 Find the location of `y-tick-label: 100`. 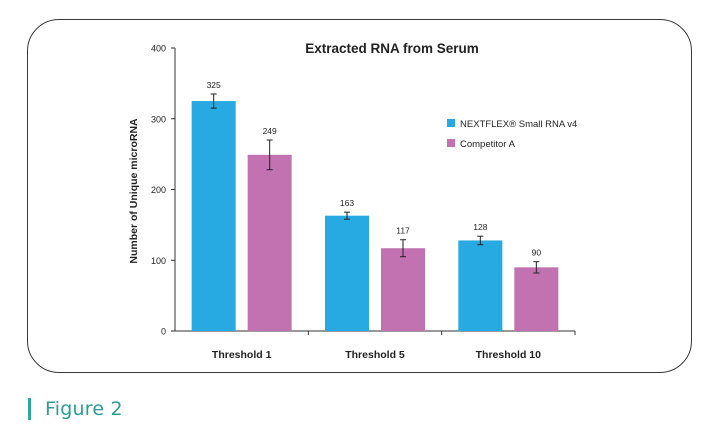

y-tick-label: 100 is located at coordinates (158, 261).